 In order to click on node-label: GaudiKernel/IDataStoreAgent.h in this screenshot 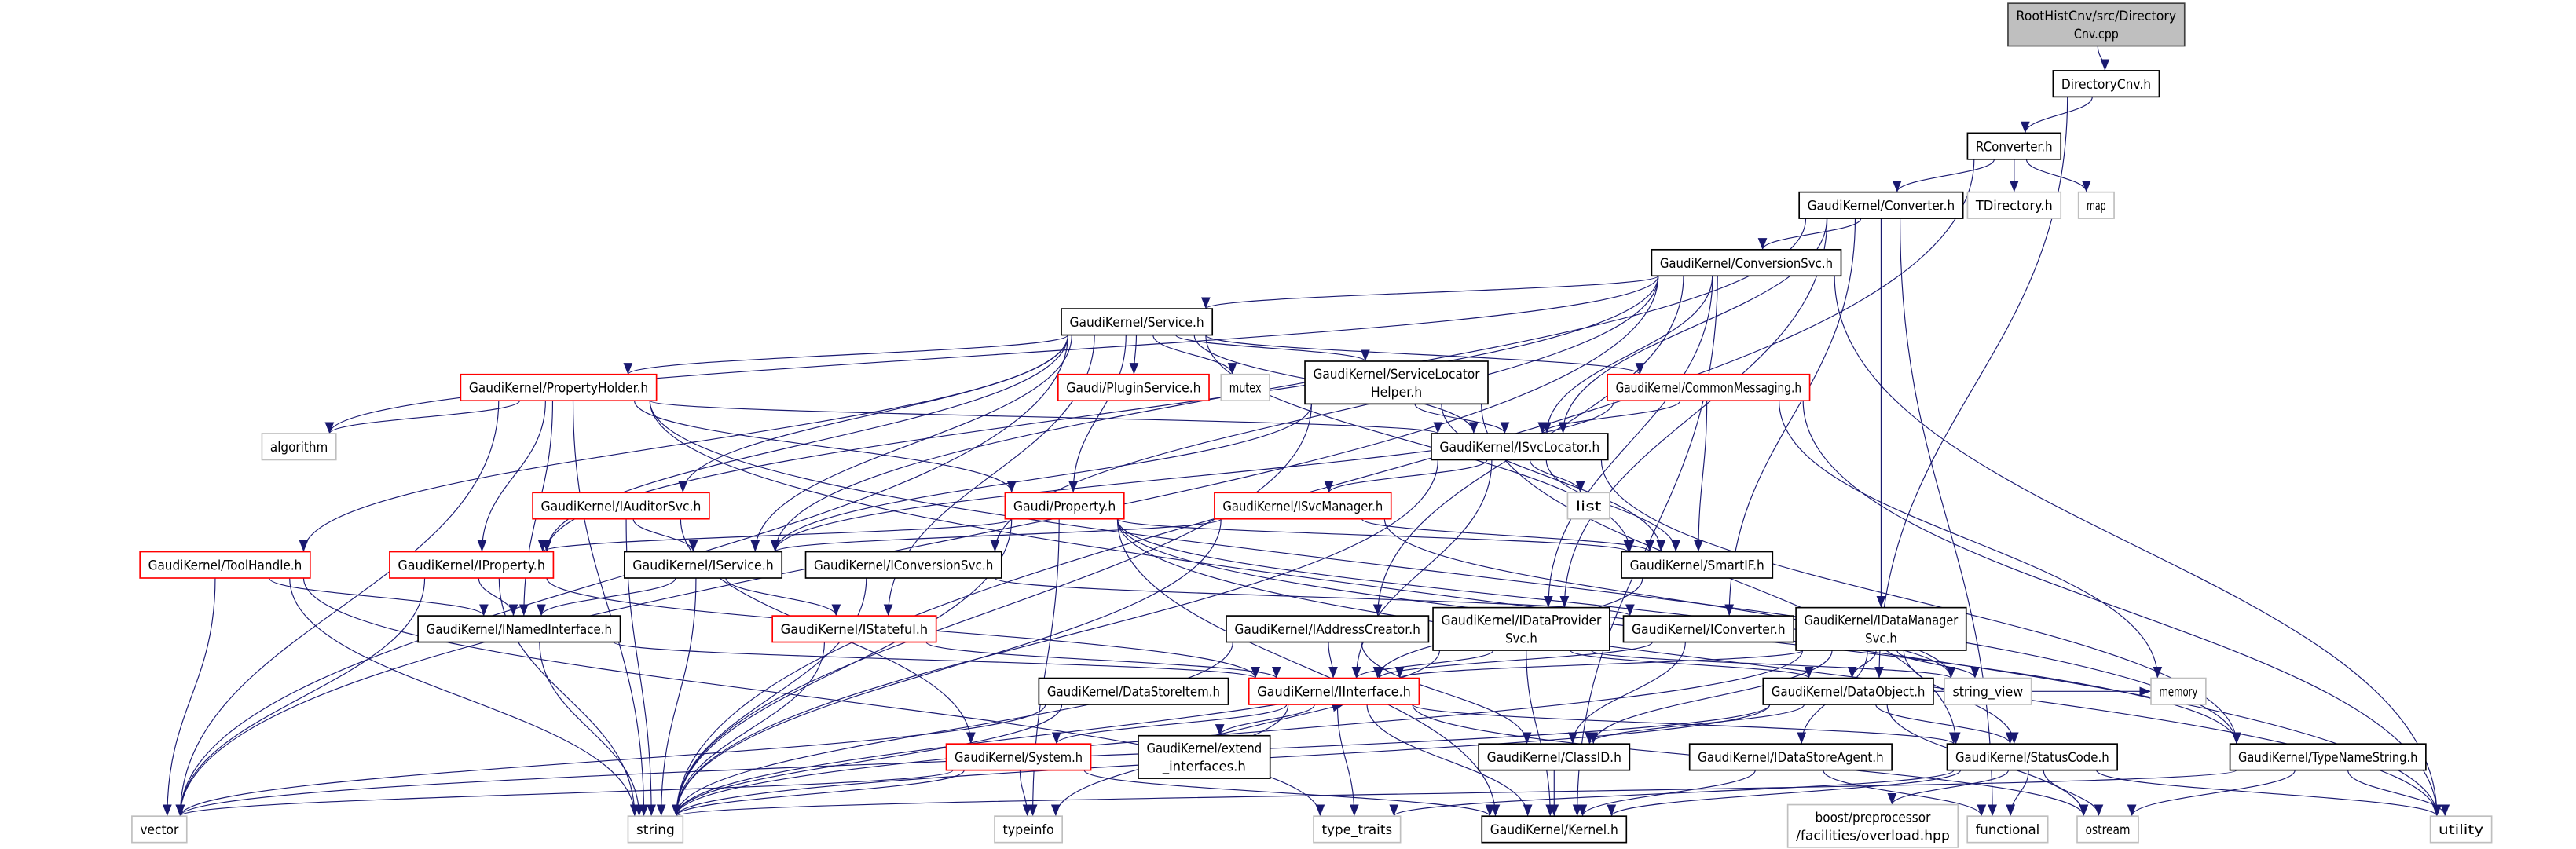, I will do `click(1791, 757)`.